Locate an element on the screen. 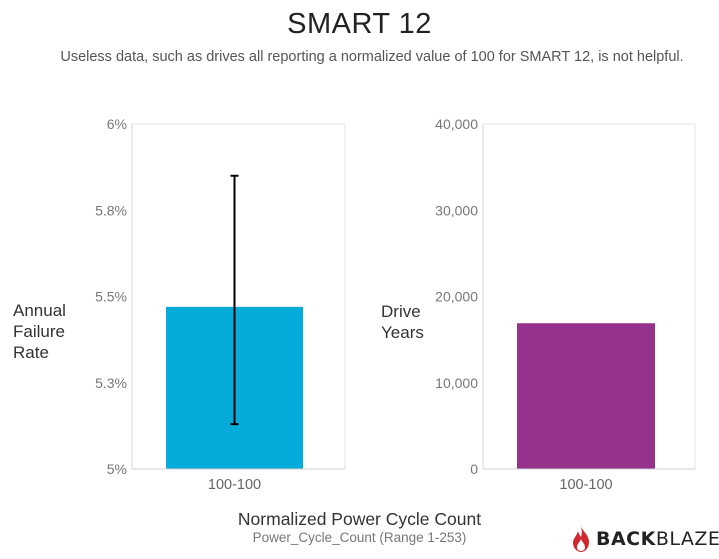 Image resolution: width=719 pixels, height=559 pixels. logo-wordmark-bold: BACK is located at coordinates (626, 539).